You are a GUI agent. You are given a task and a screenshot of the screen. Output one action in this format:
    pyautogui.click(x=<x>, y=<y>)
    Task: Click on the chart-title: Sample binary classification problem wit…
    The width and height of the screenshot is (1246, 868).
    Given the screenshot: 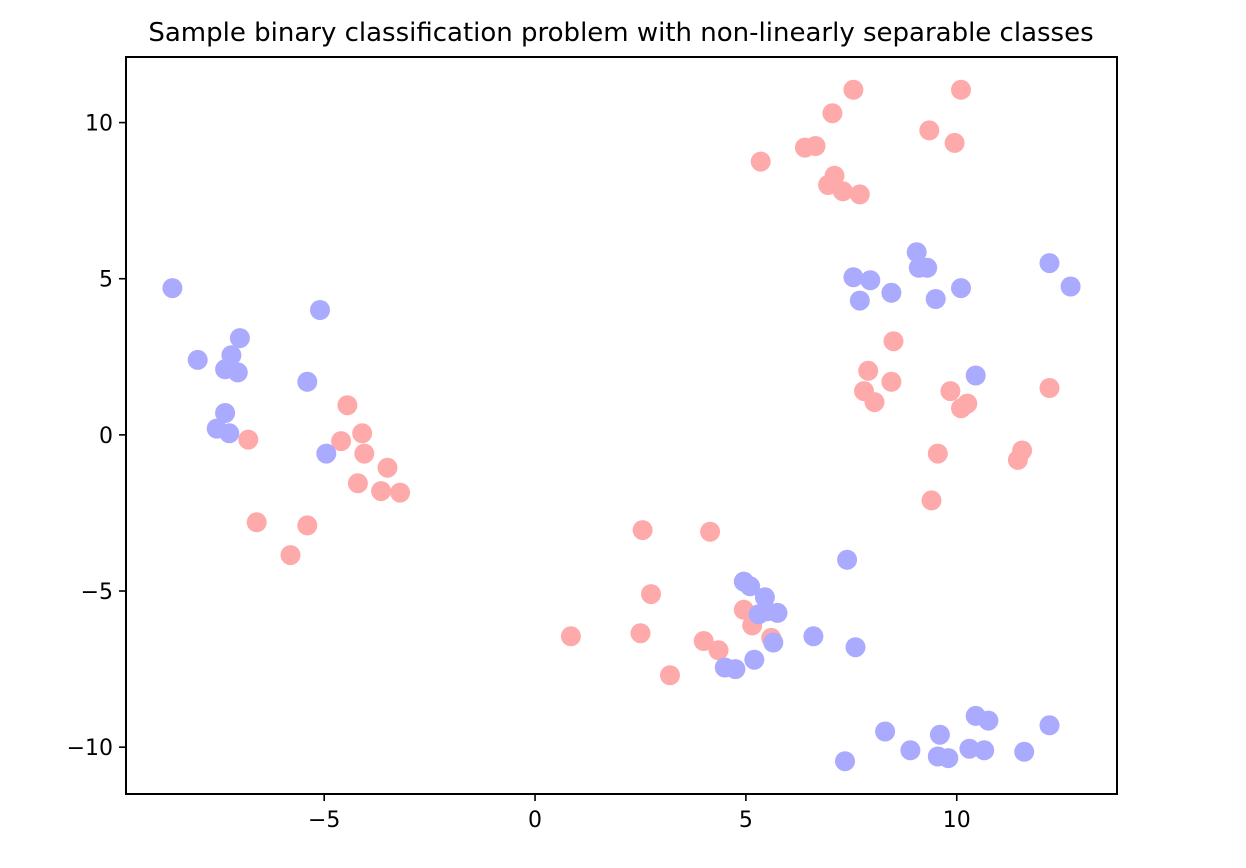 What is the action you would take?
    pyautogui.click(x=620, y=33)
    